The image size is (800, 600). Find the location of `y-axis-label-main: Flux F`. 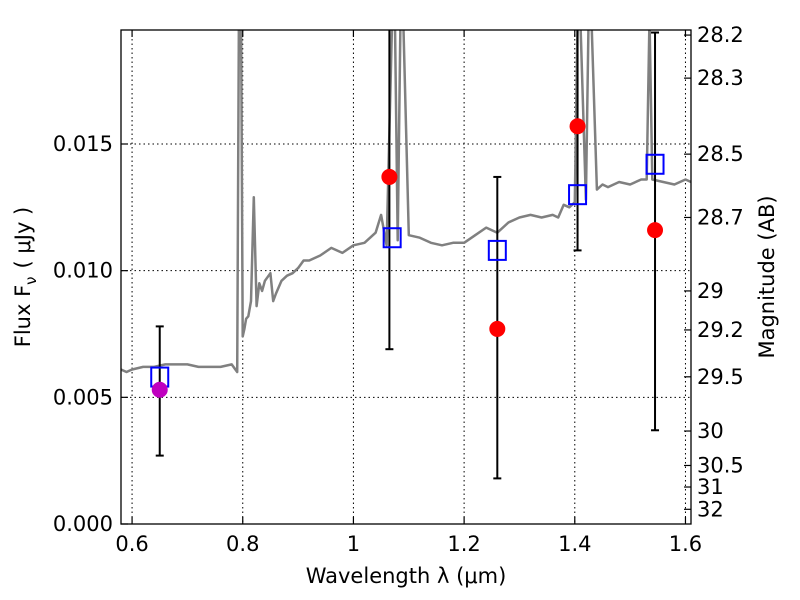

y-axis-label-main: Flux F is located at coordinates (23, 316).